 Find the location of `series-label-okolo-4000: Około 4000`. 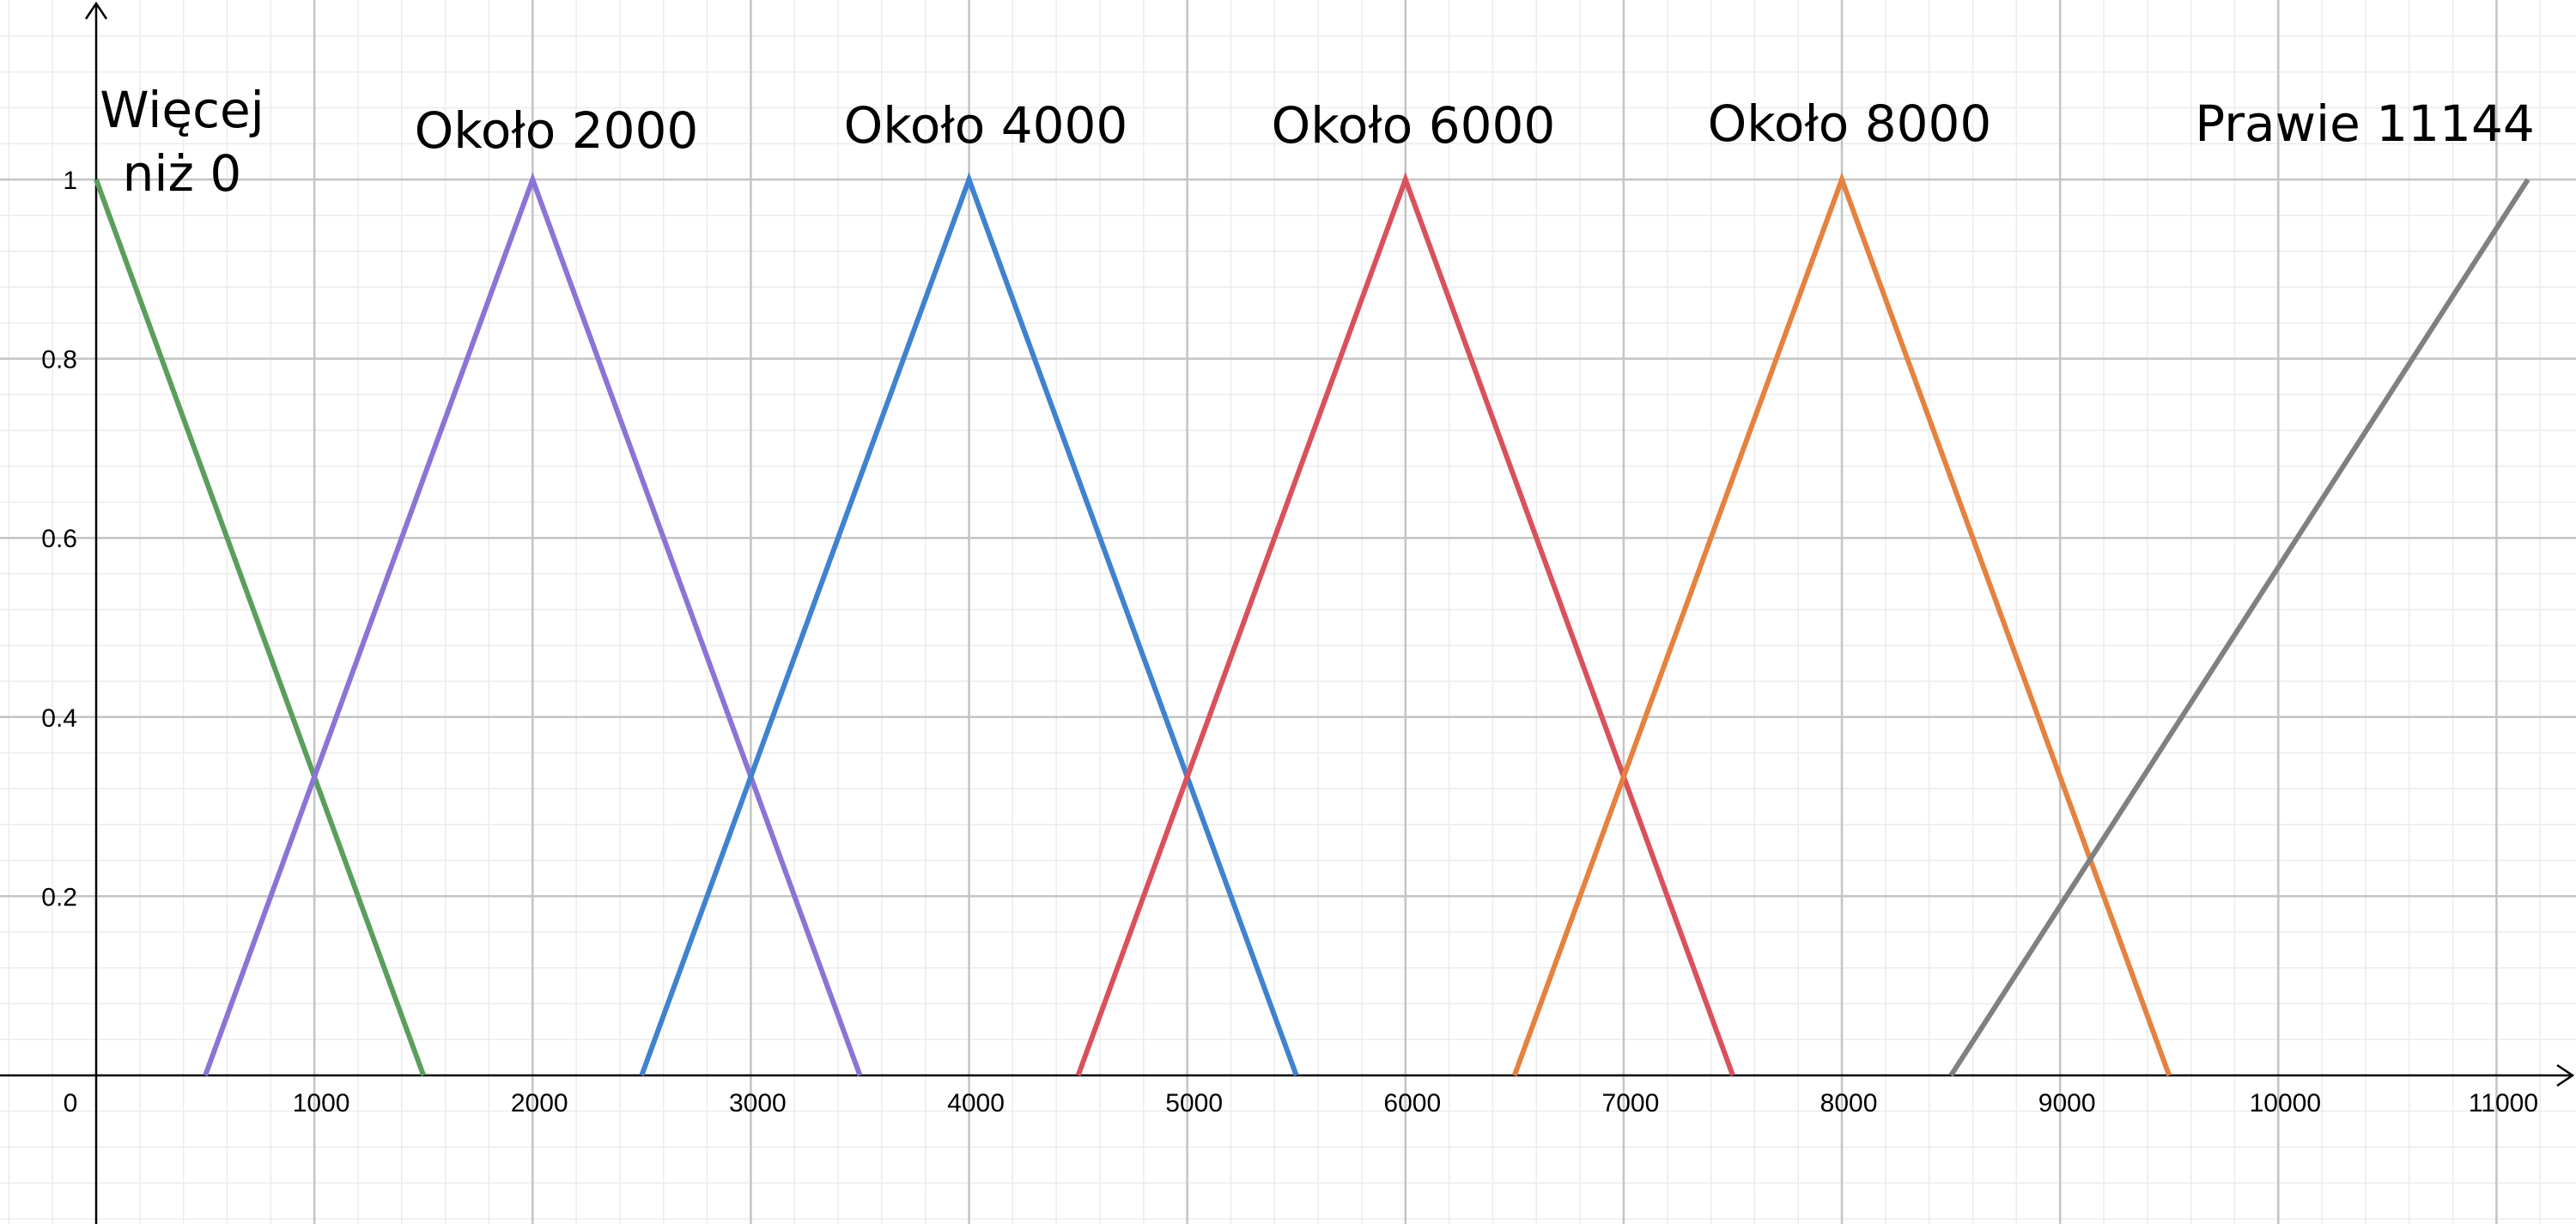

series-label-okolo-4000: Około 4000 is located at coordinates (986, 126).